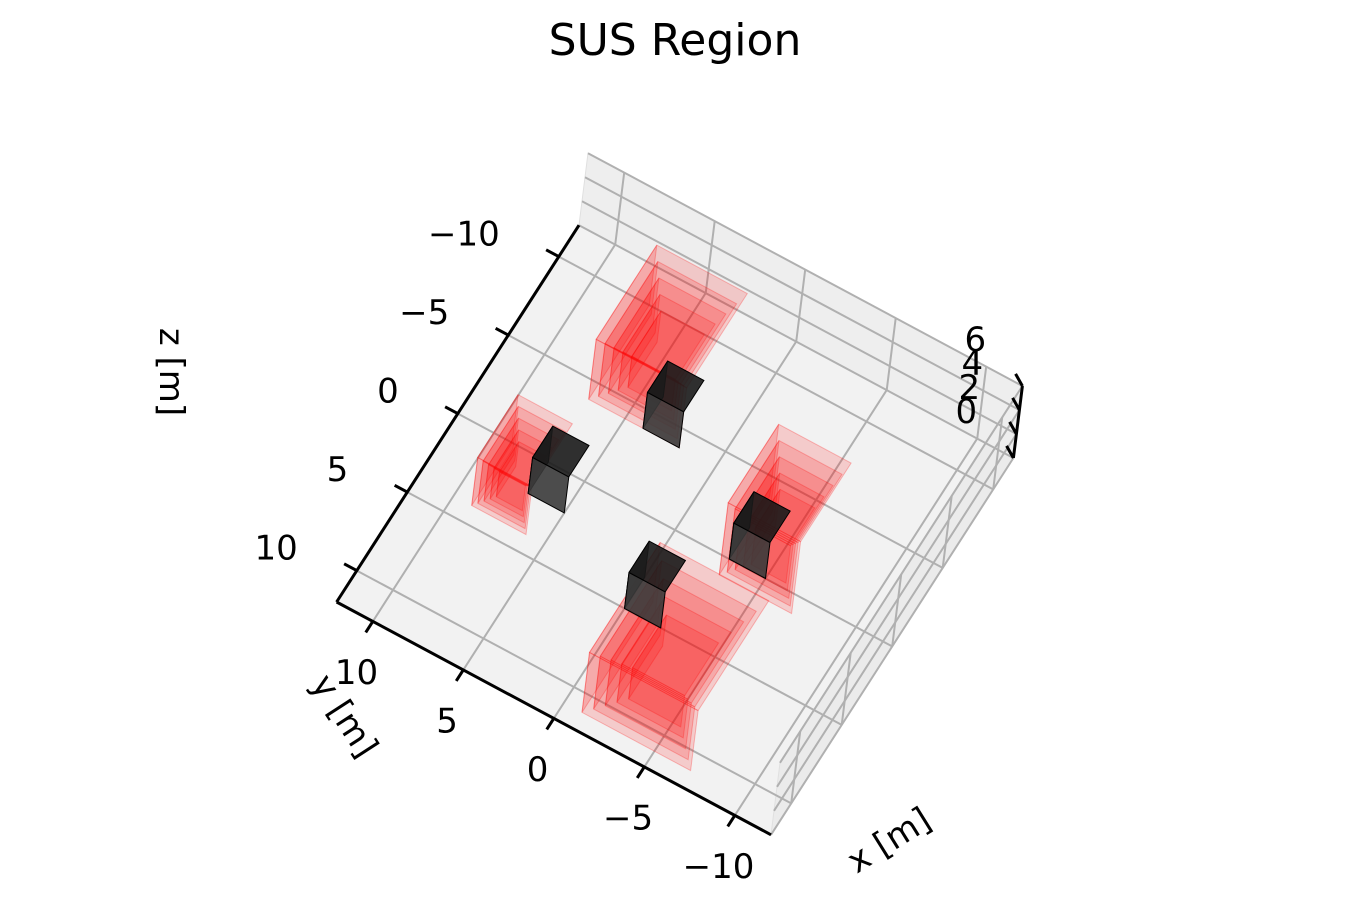 Image resolution: width=1350 pixels, height=900 pixels. I want to click on y-tick-label: 0, so click(388, 391).